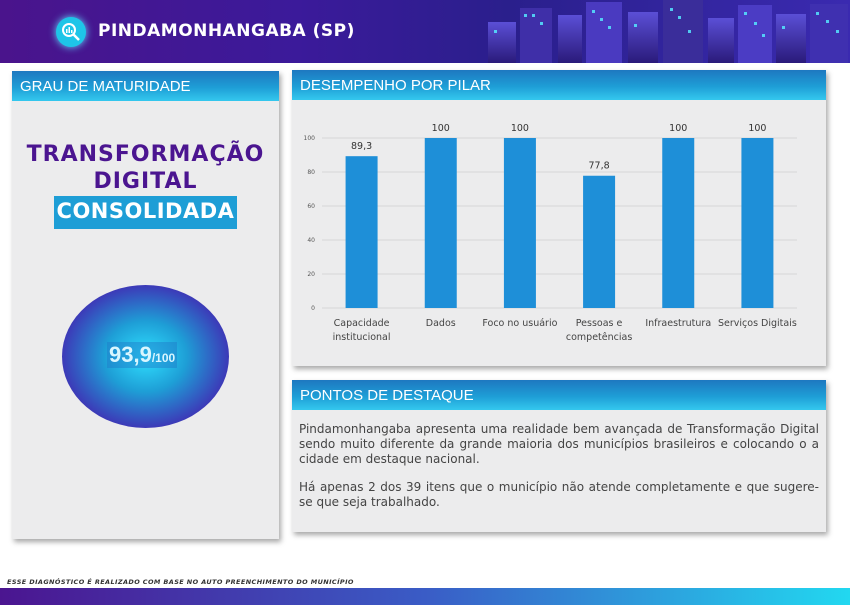 The height and width of the screenshot is (605, 850). What do you see at coordinates (311, 274) in the screenshot?
I see `y-tick-label: 20` at bounding box center [311, 274].